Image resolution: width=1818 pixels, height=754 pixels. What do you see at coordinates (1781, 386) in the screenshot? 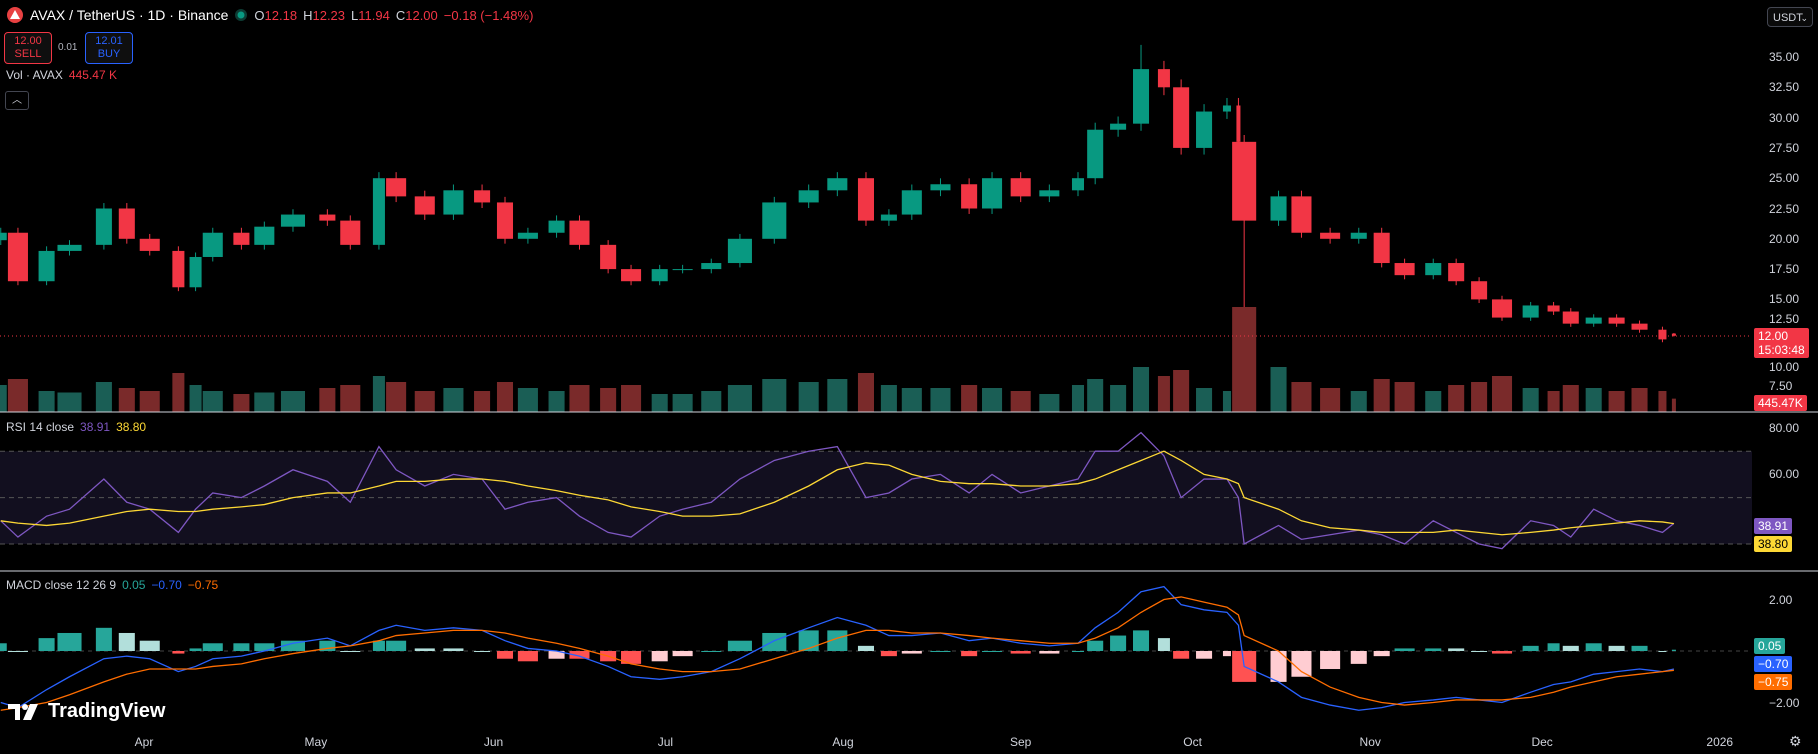
I see `axis-tick-label: 7.50` at bounding box center [1781, 386].